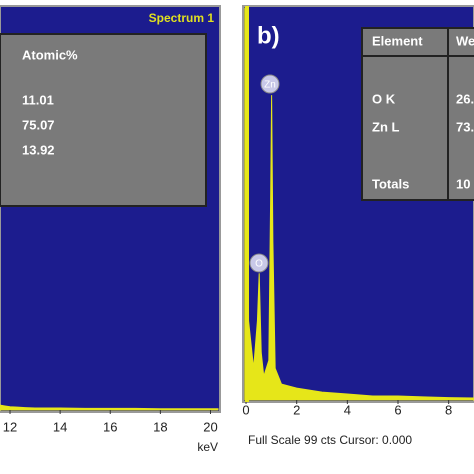 This screenshot has height=474, width=474. Describe the element at coordinates (268, 35) in the screenshot. I see `panel-label: b)` at that location.